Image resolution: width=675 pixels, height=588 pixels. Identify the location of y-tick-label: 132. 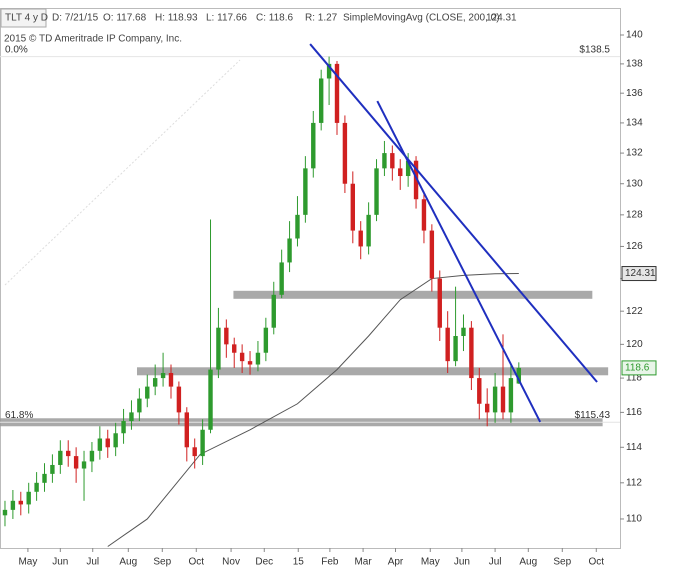
(634, 153).